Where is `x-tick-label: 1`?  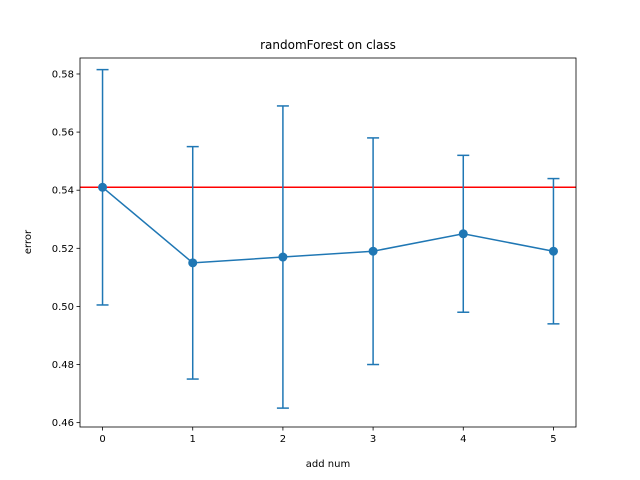 x-tick-label: 1 is located at coordinates (193, 439).